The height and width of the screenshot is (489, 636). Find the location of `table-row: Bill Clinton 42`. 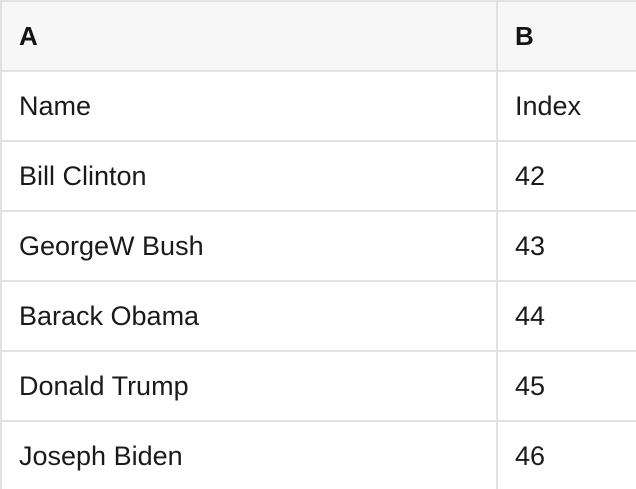

table-row: Bill Clinton 42 is located at coordinates (318, 176).